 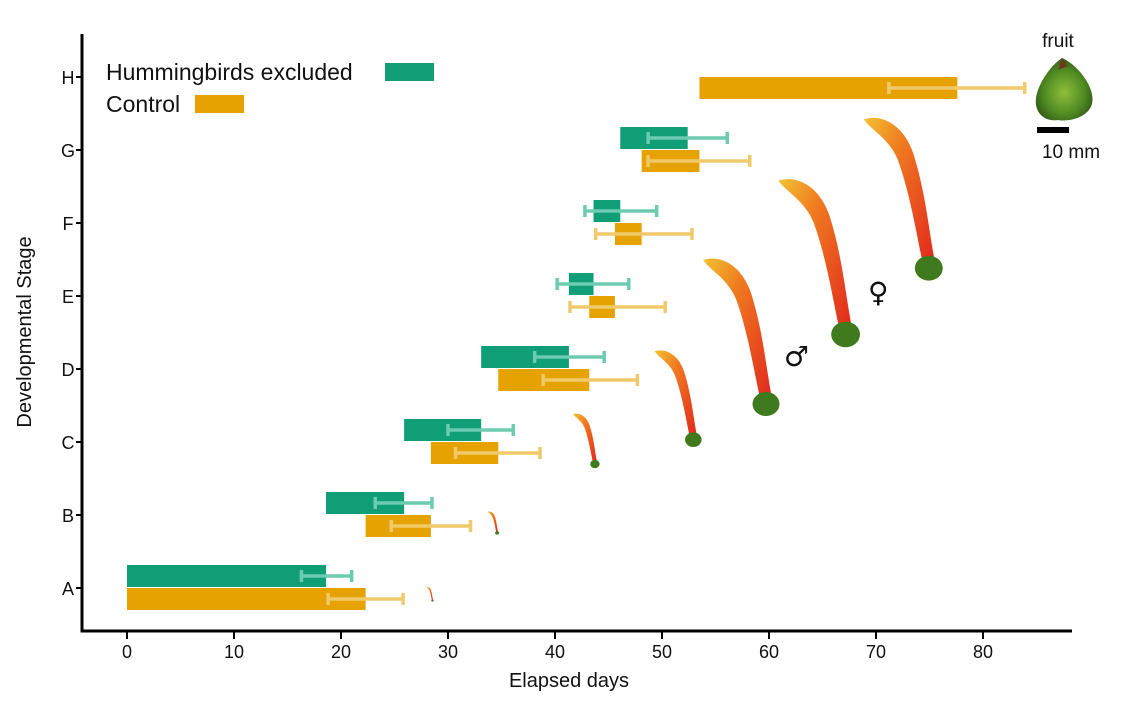 What do you see at coordinates (497, 453) in the screenshot?
I see `error-bar-control-c` at bounding box center [497, 453].